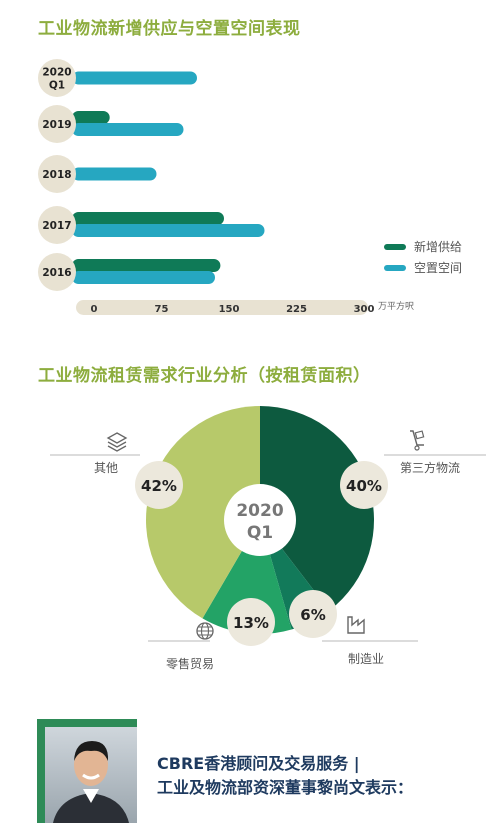 This screenshot has height=831, width=500. I want to click on category-label: Q1, so click(57, 86).